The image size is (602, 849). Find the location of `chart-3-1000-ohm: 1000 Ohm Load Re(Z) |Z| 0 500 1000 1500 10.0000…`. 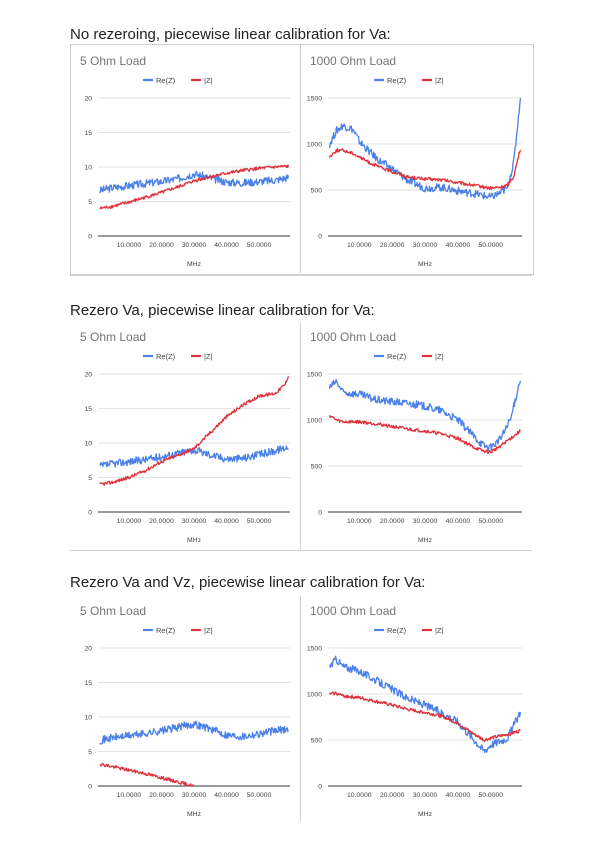

chart-3-1000-ohm: 1000 Ohm Load Re(Z) |Z| 0 500 1000 1500 10.0000… is located at coordinates (414, 711).